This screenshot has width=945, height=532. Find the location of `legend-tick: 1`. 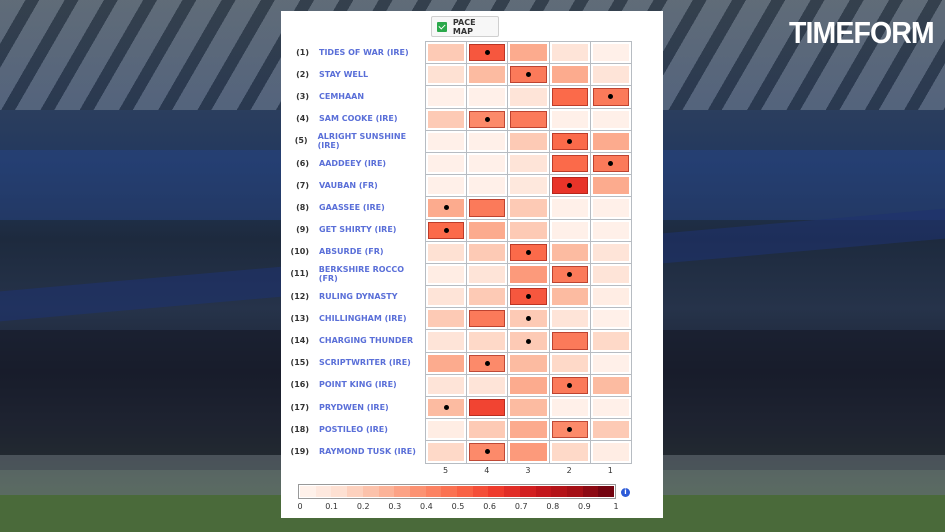

legend-tick: 1 is located at coordinates (616, 506).